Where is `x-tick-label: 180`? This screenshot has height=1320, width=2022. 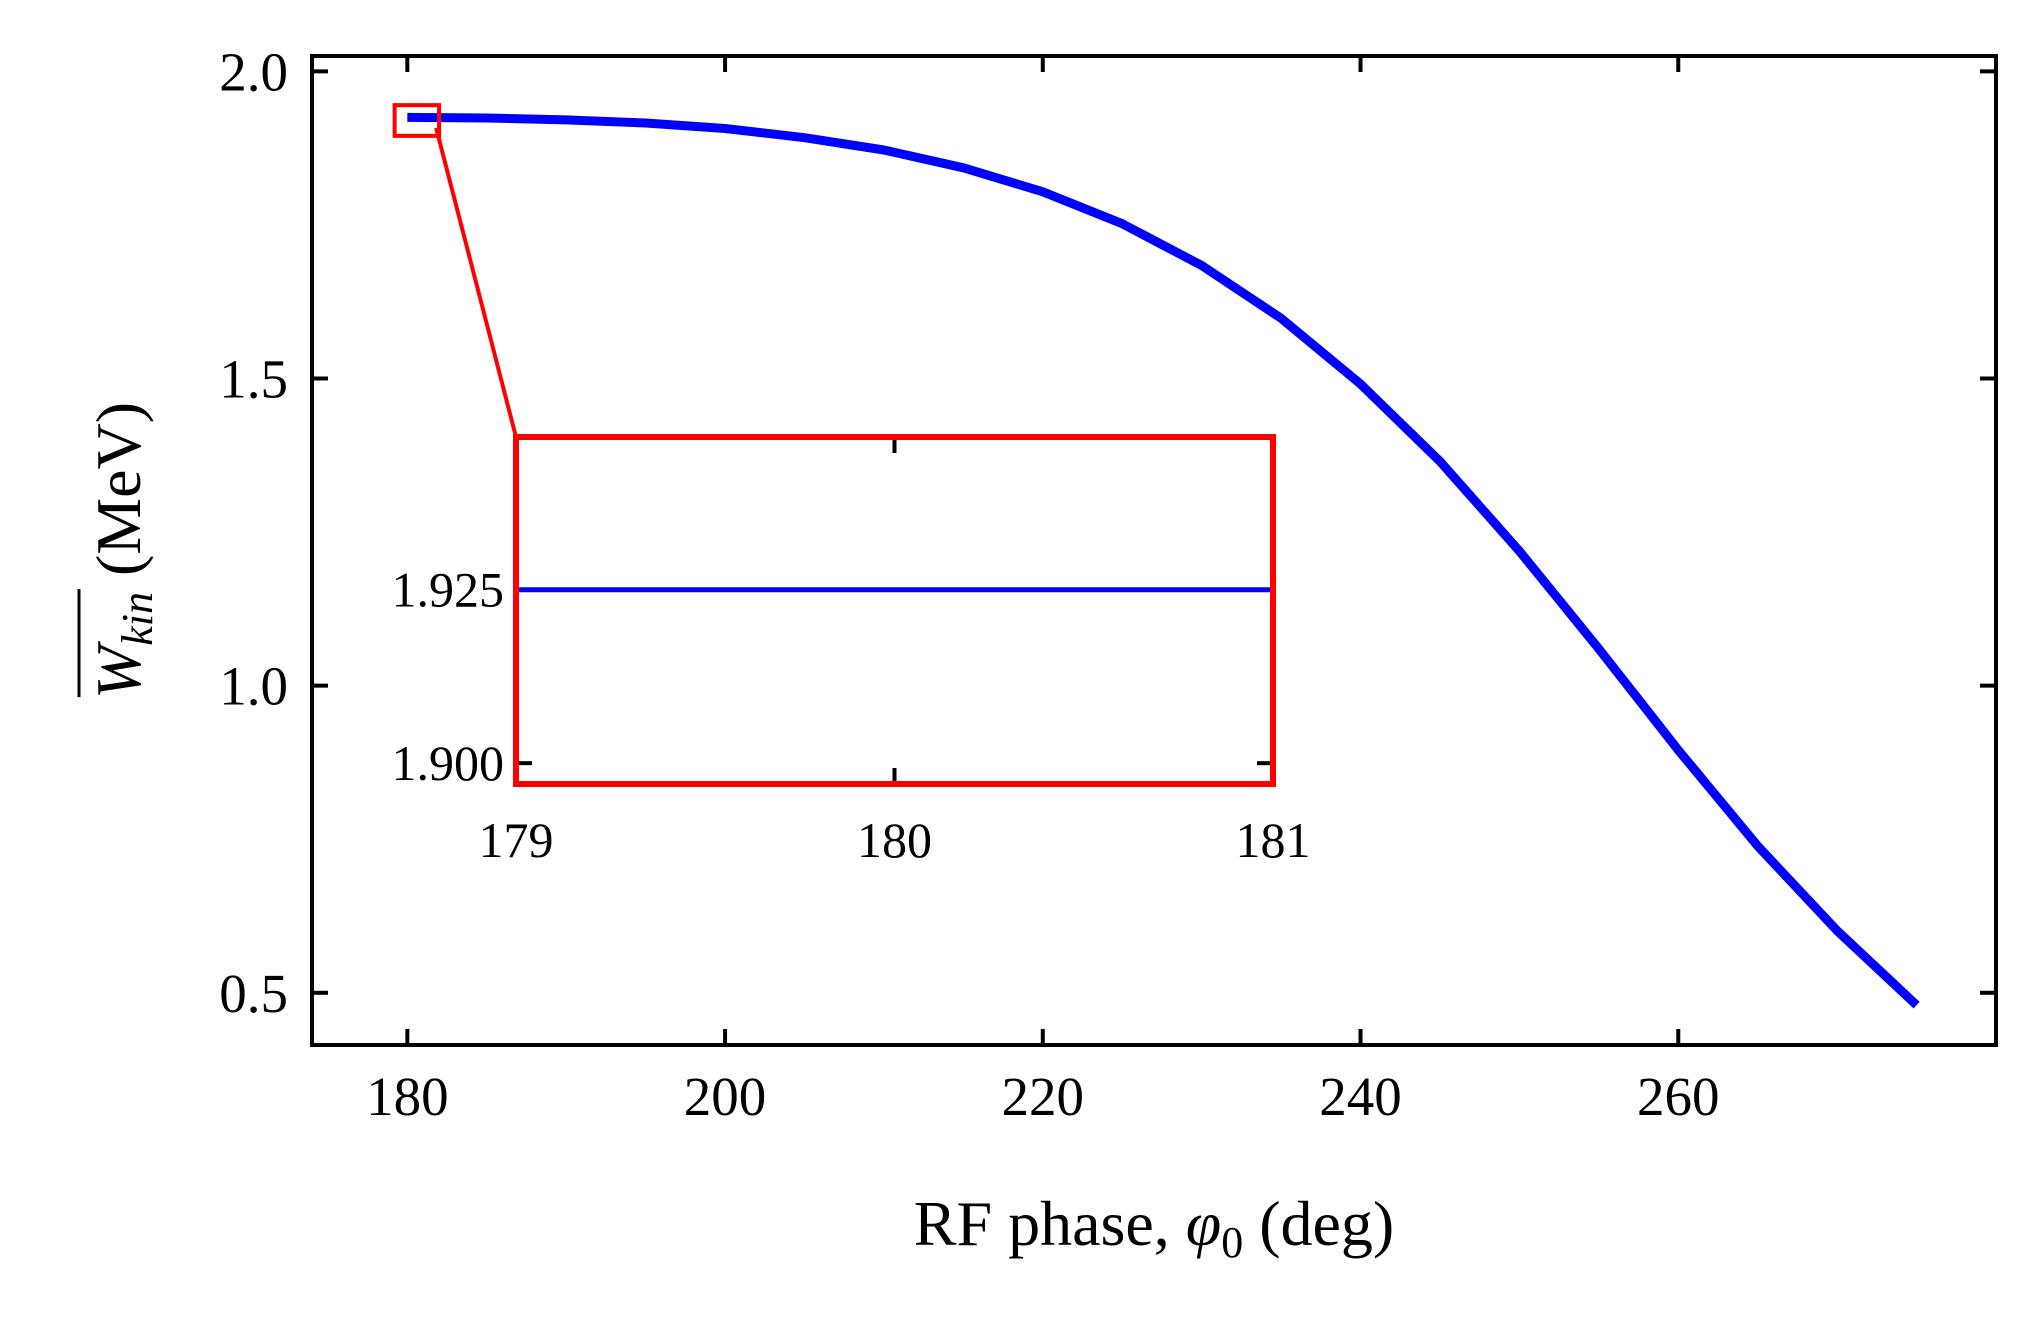 x-tick-label: 180 is located at coordinates (407, 1096).